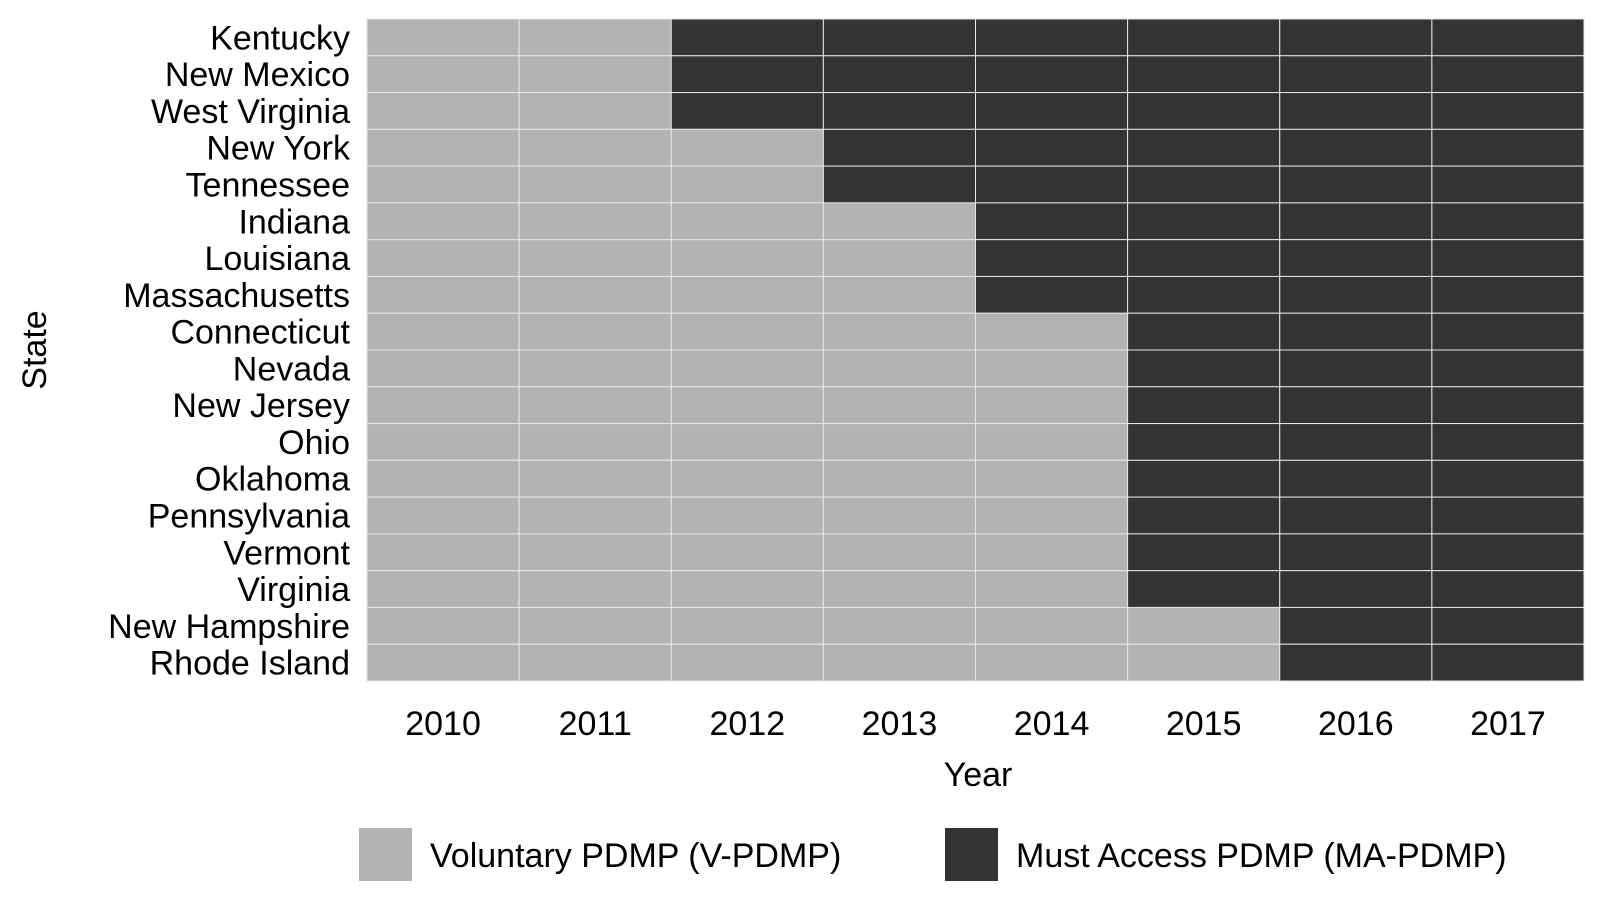 The height and width of the screenshot is (914, 1600). What do you see at coordinates (443, 294) in the screenshot?
I see `cell-massachusetts-2010` at bounding box center [443, 294].